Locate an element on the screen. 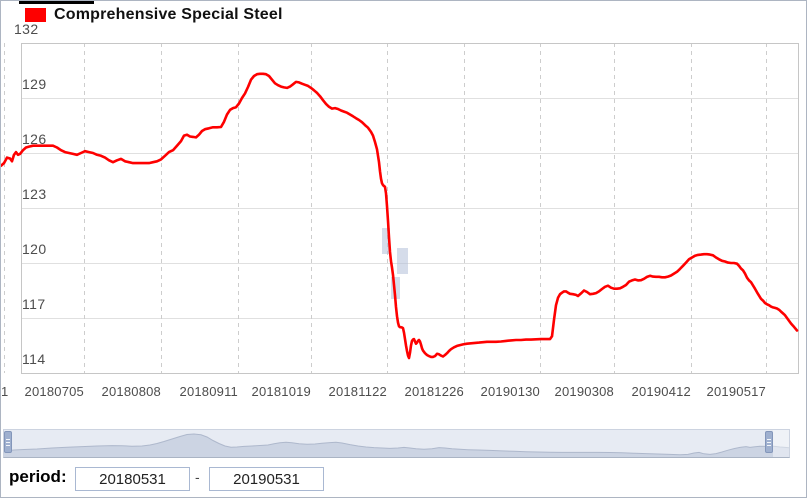  navigator-area is located at coordinates (396, 445).